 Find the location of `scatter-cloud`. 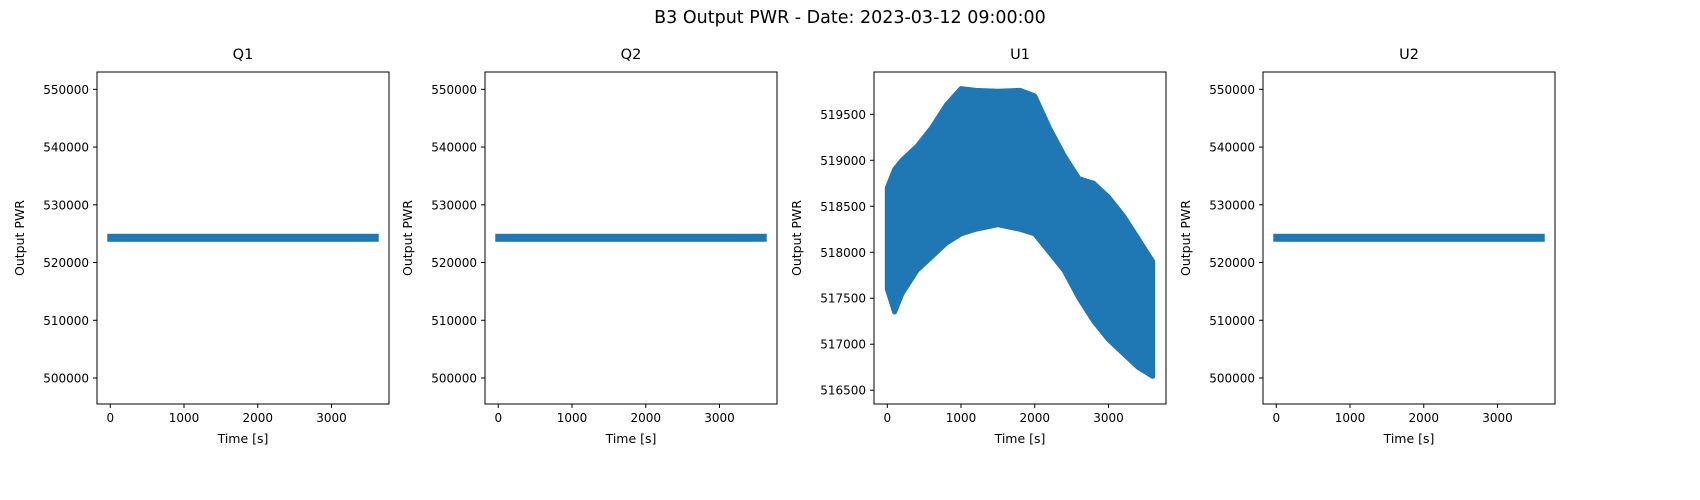

scatter-cloud is located at coordinates (1020, 232).